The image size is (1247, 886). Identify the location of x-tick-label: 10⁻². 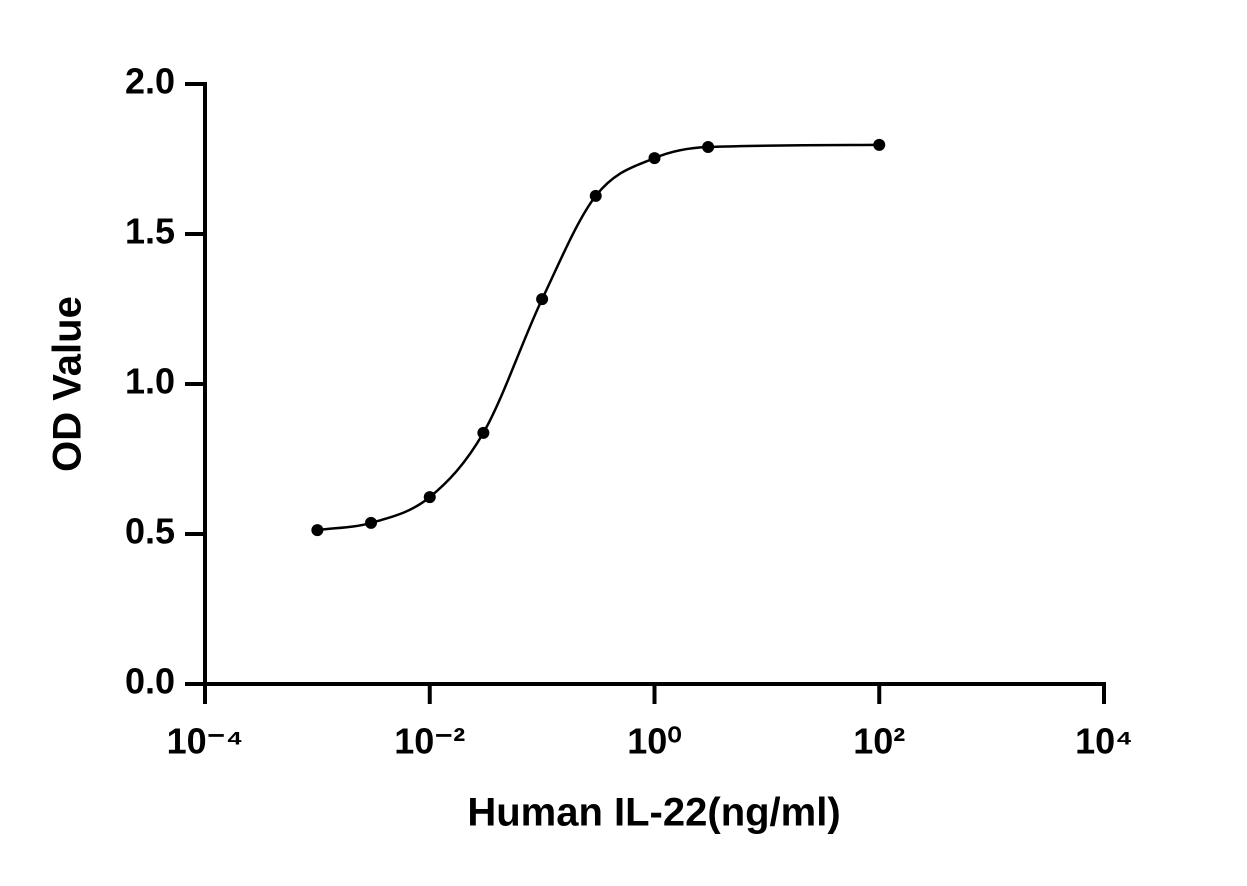
(429, 741).